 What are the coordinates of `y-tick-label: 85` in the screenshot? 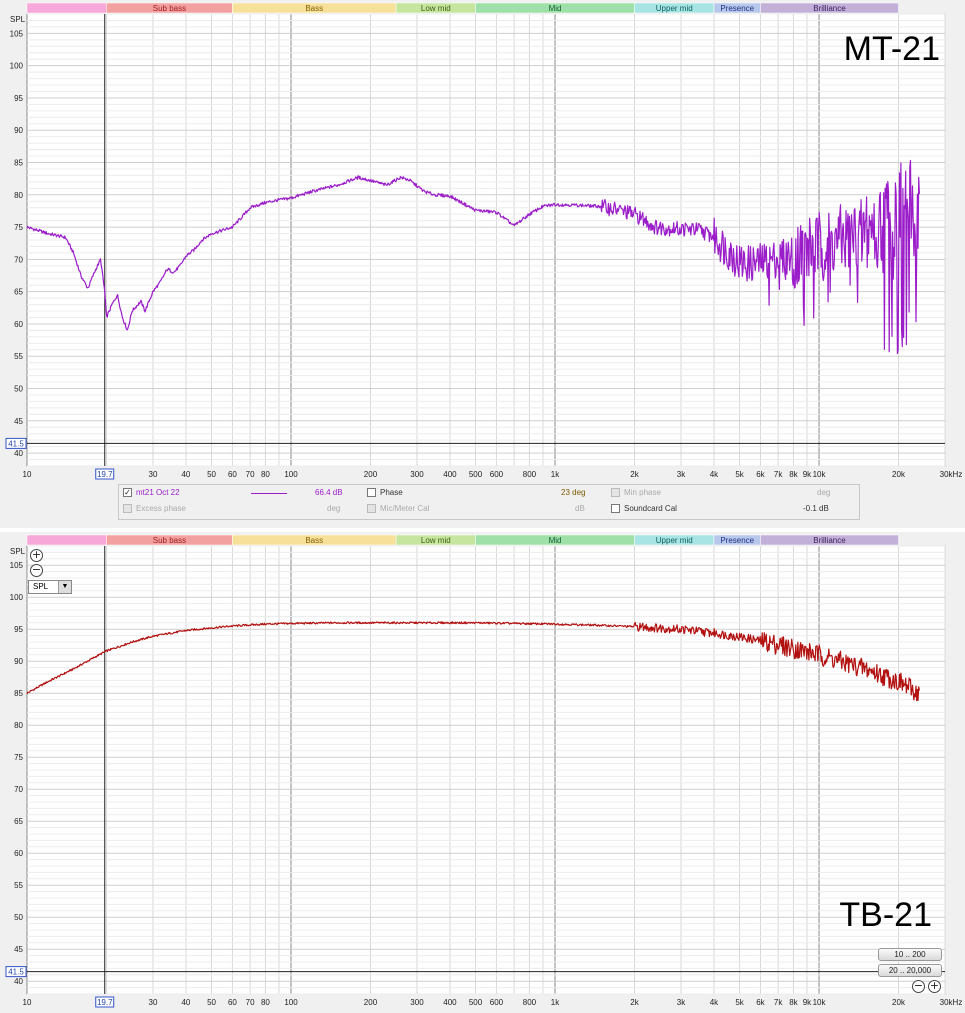 It's located at (18, 163).